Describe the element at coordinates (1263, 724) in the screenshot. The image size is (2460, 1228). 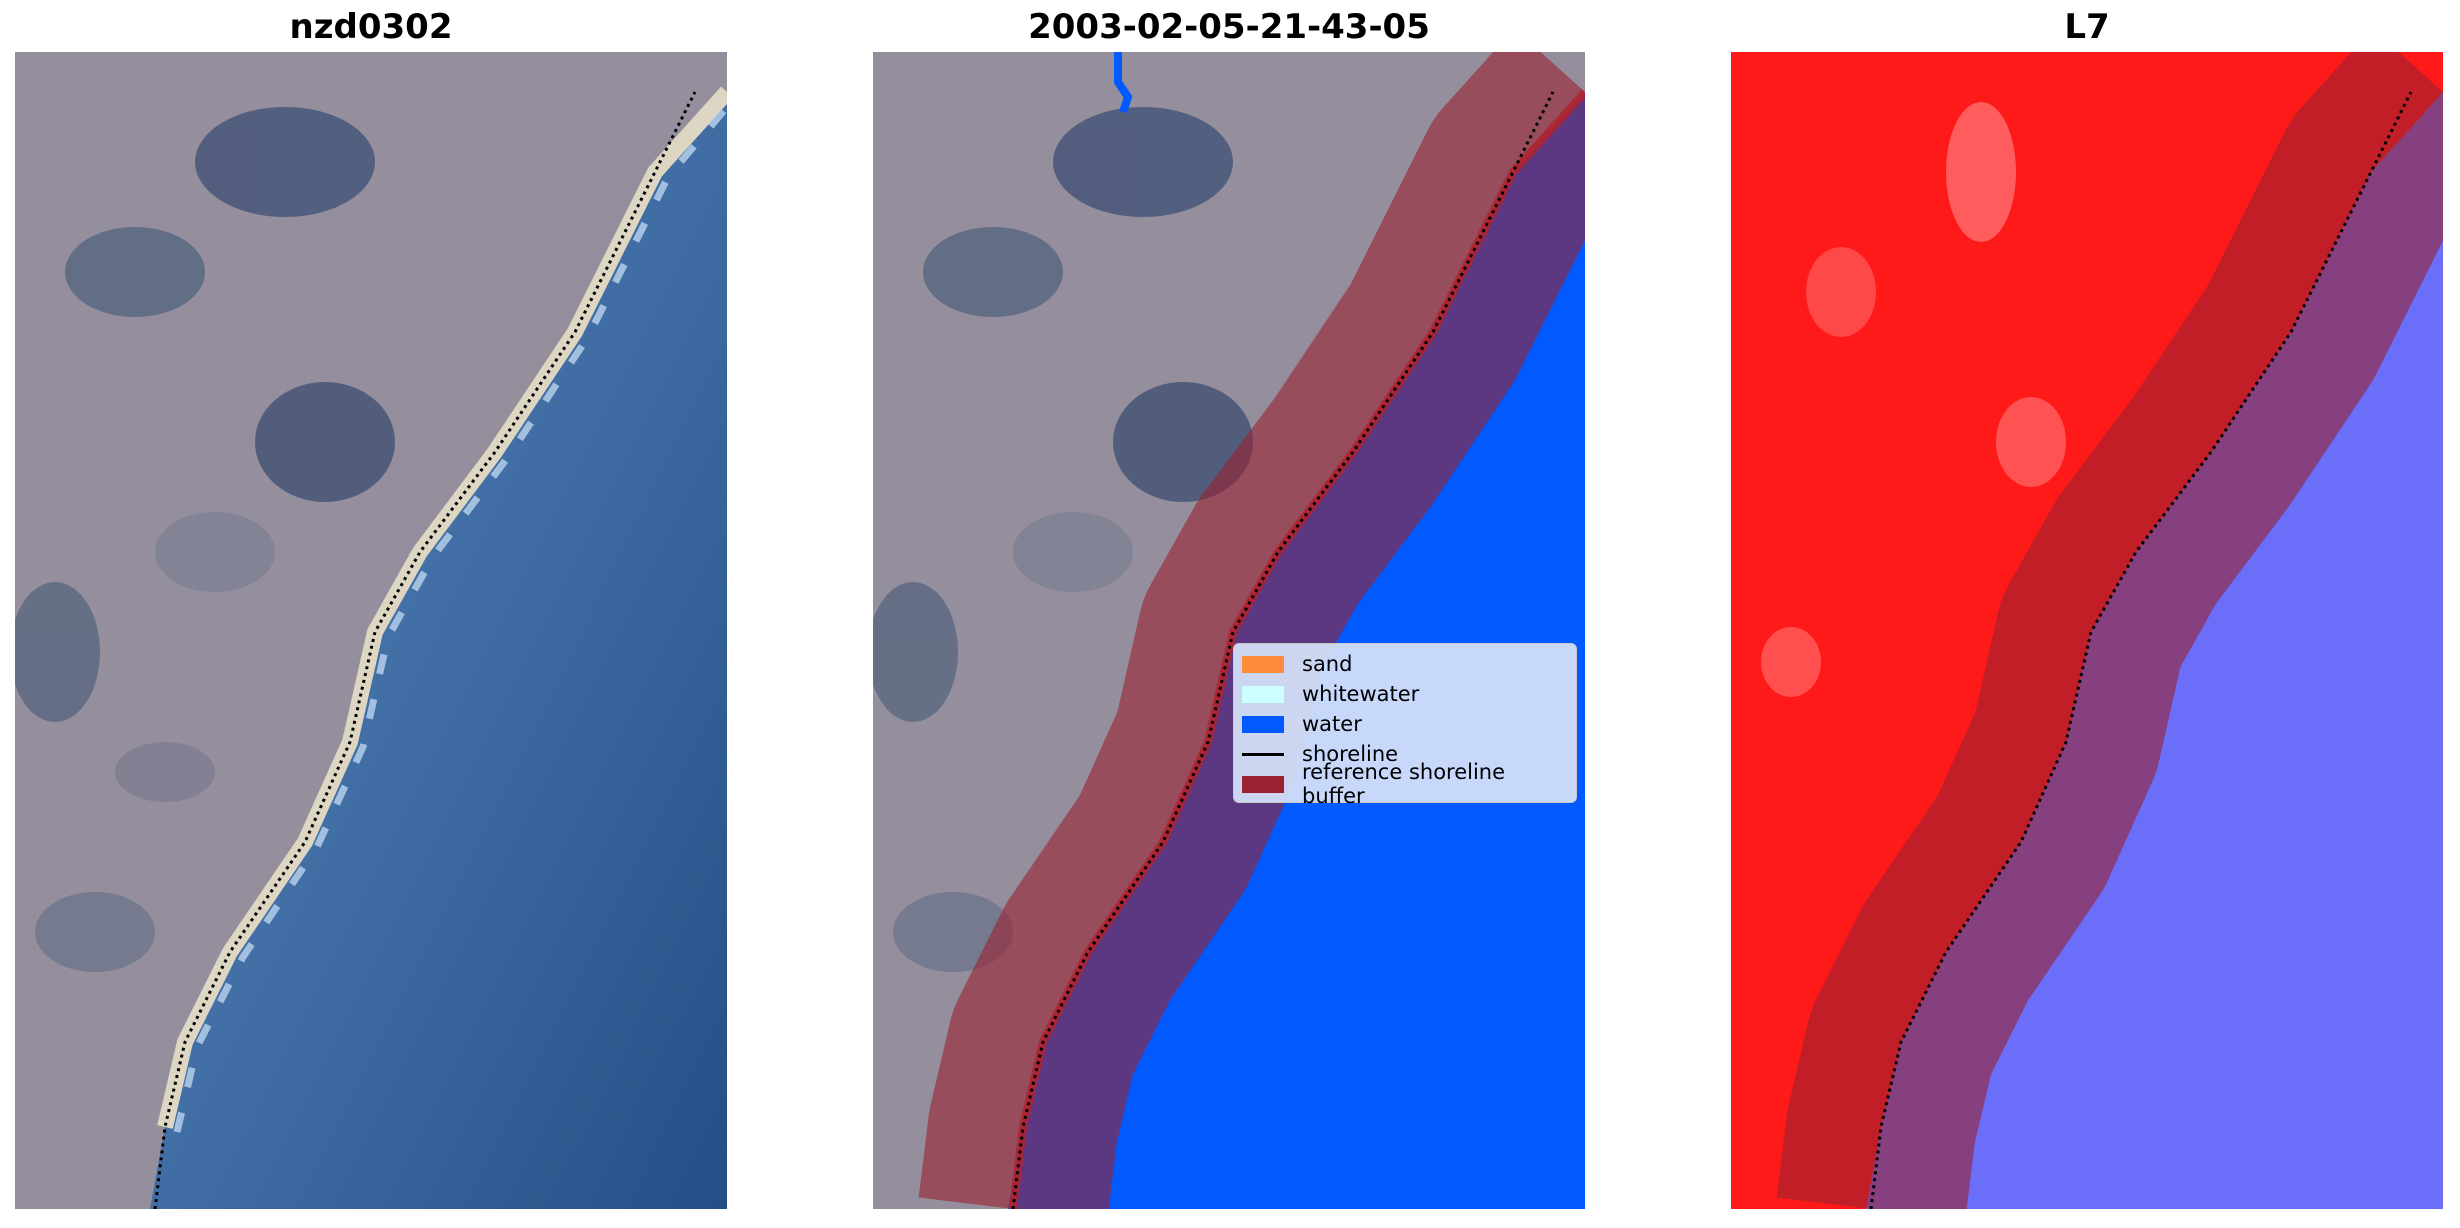
I see `legend-swatch-water` at that location.